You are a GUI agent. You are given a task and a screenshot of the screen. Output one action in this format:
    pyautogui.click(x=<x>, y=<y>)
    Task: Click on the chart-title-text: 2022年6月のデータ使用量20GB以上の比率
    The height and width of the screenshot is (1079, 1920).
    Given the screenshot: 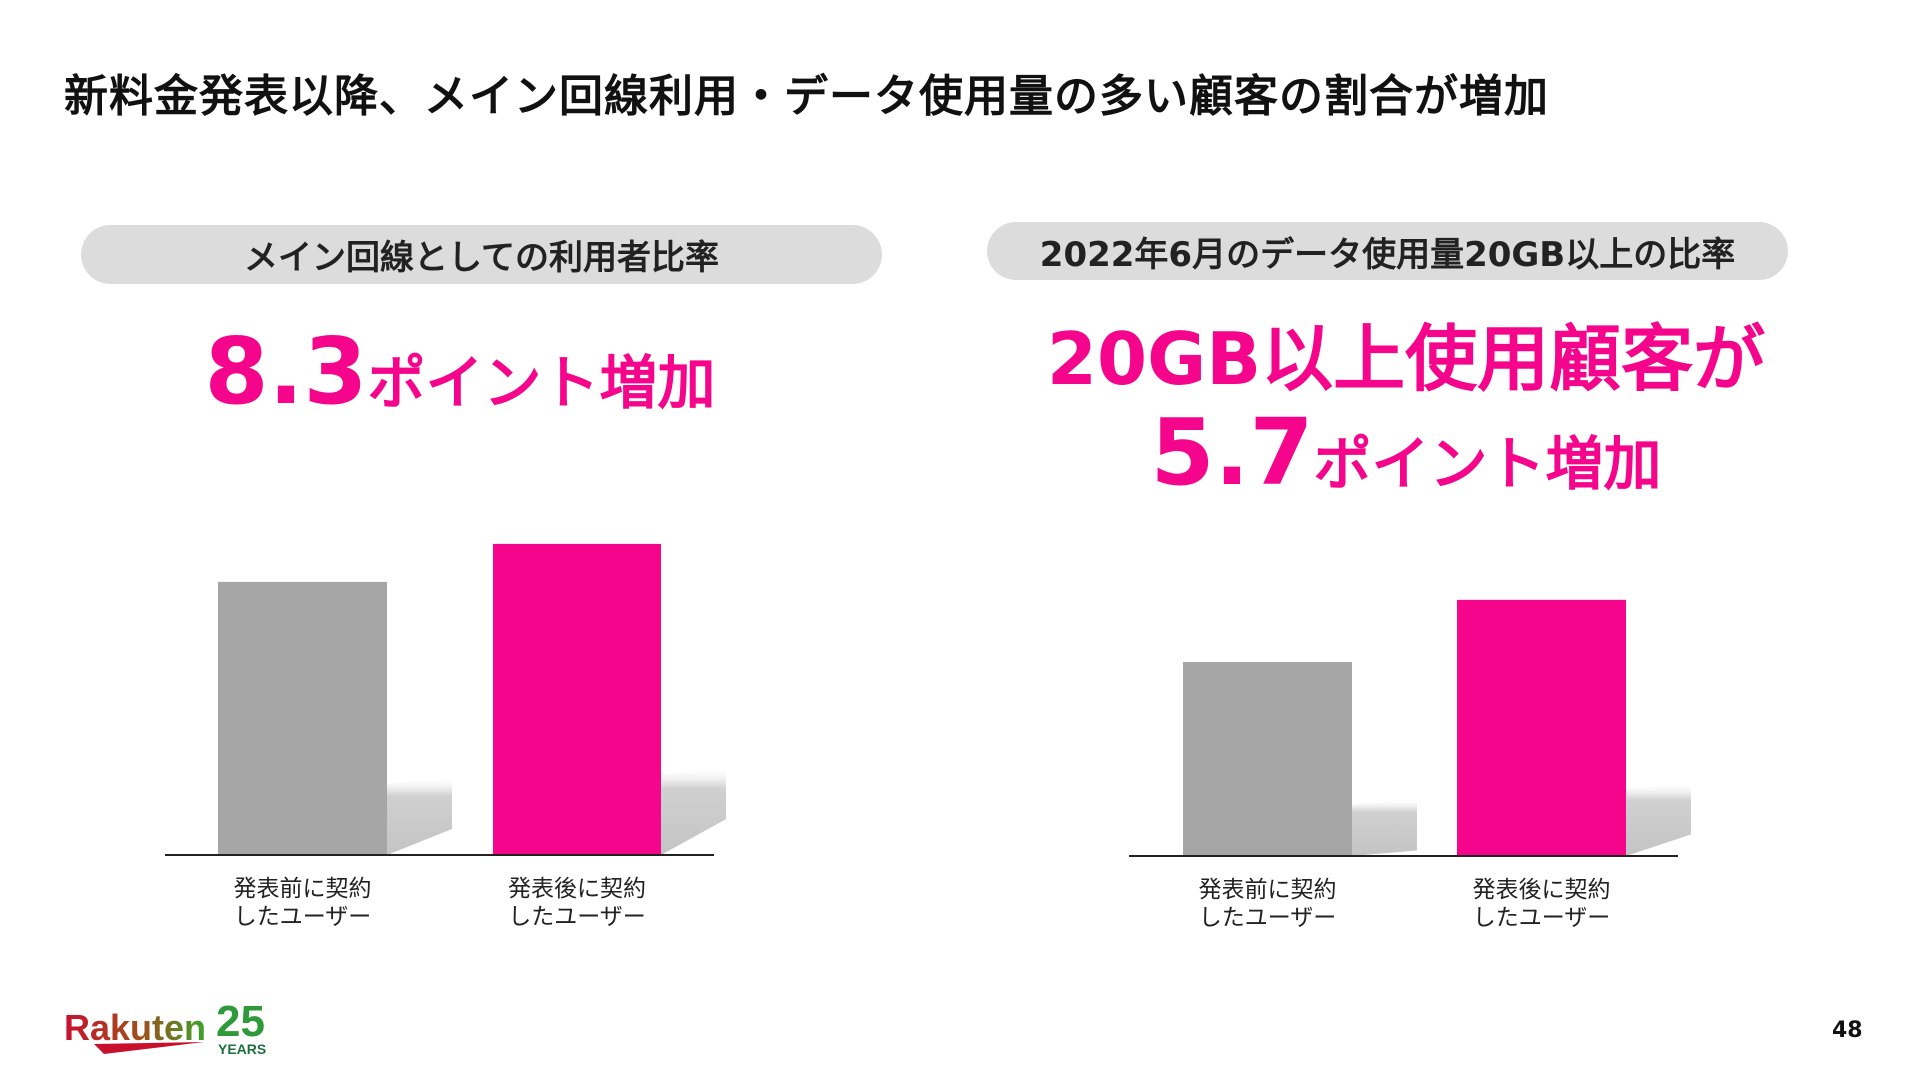 What is the action you would take?
    pyautogui.click(x=1387, y=254)
    